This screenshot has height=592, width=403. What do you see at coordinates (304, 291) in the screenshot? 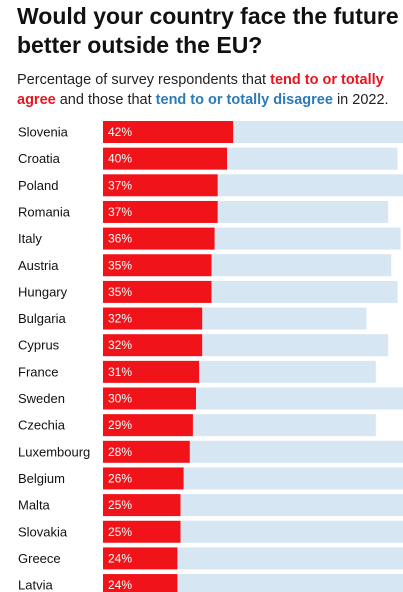
I see `disagree-bar-hungary` at bounding box center [304, 291].